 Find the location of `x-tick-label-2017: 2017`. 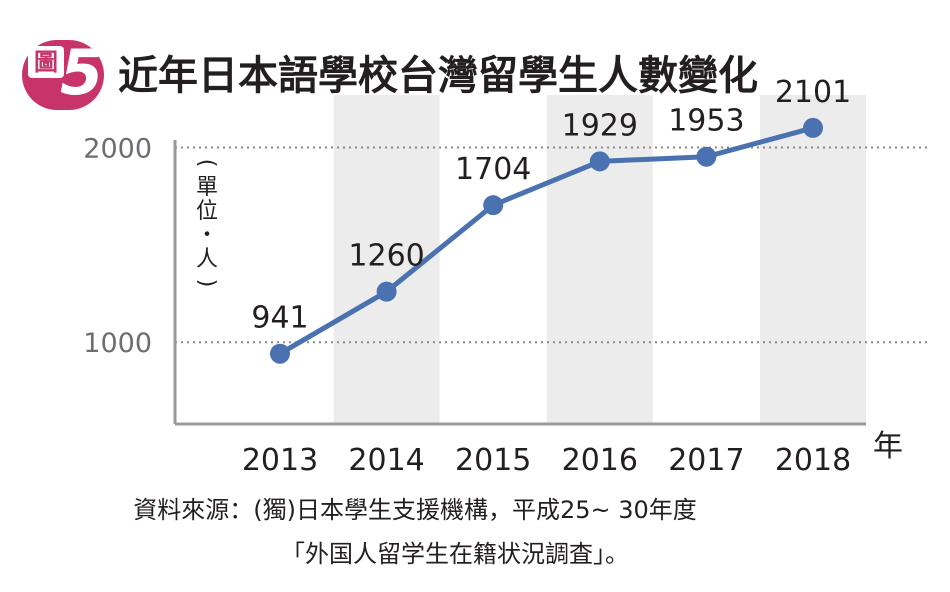

x-tick-label-2017: 2017 is located at coordinates (706, 460).